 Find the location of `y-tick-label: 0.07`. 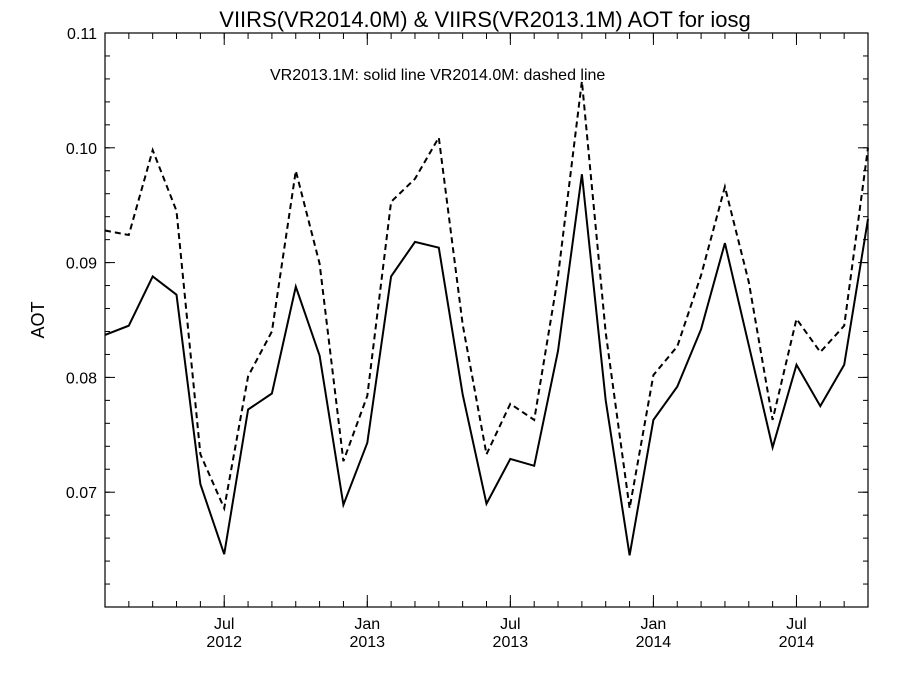

y-tick-label: 0.07 is located at coordinates (81, 493).